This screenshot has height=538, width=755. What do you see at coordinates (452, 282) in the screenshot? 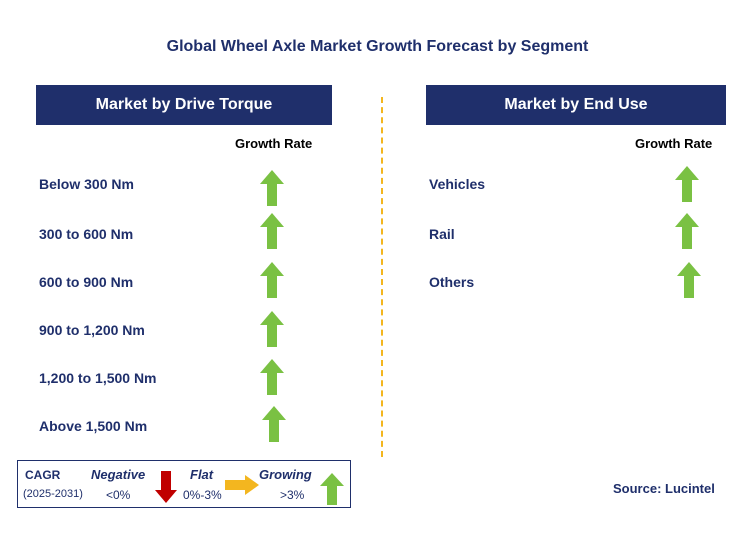
I see `row-label-others: Others` at bounding box center [452, 282].